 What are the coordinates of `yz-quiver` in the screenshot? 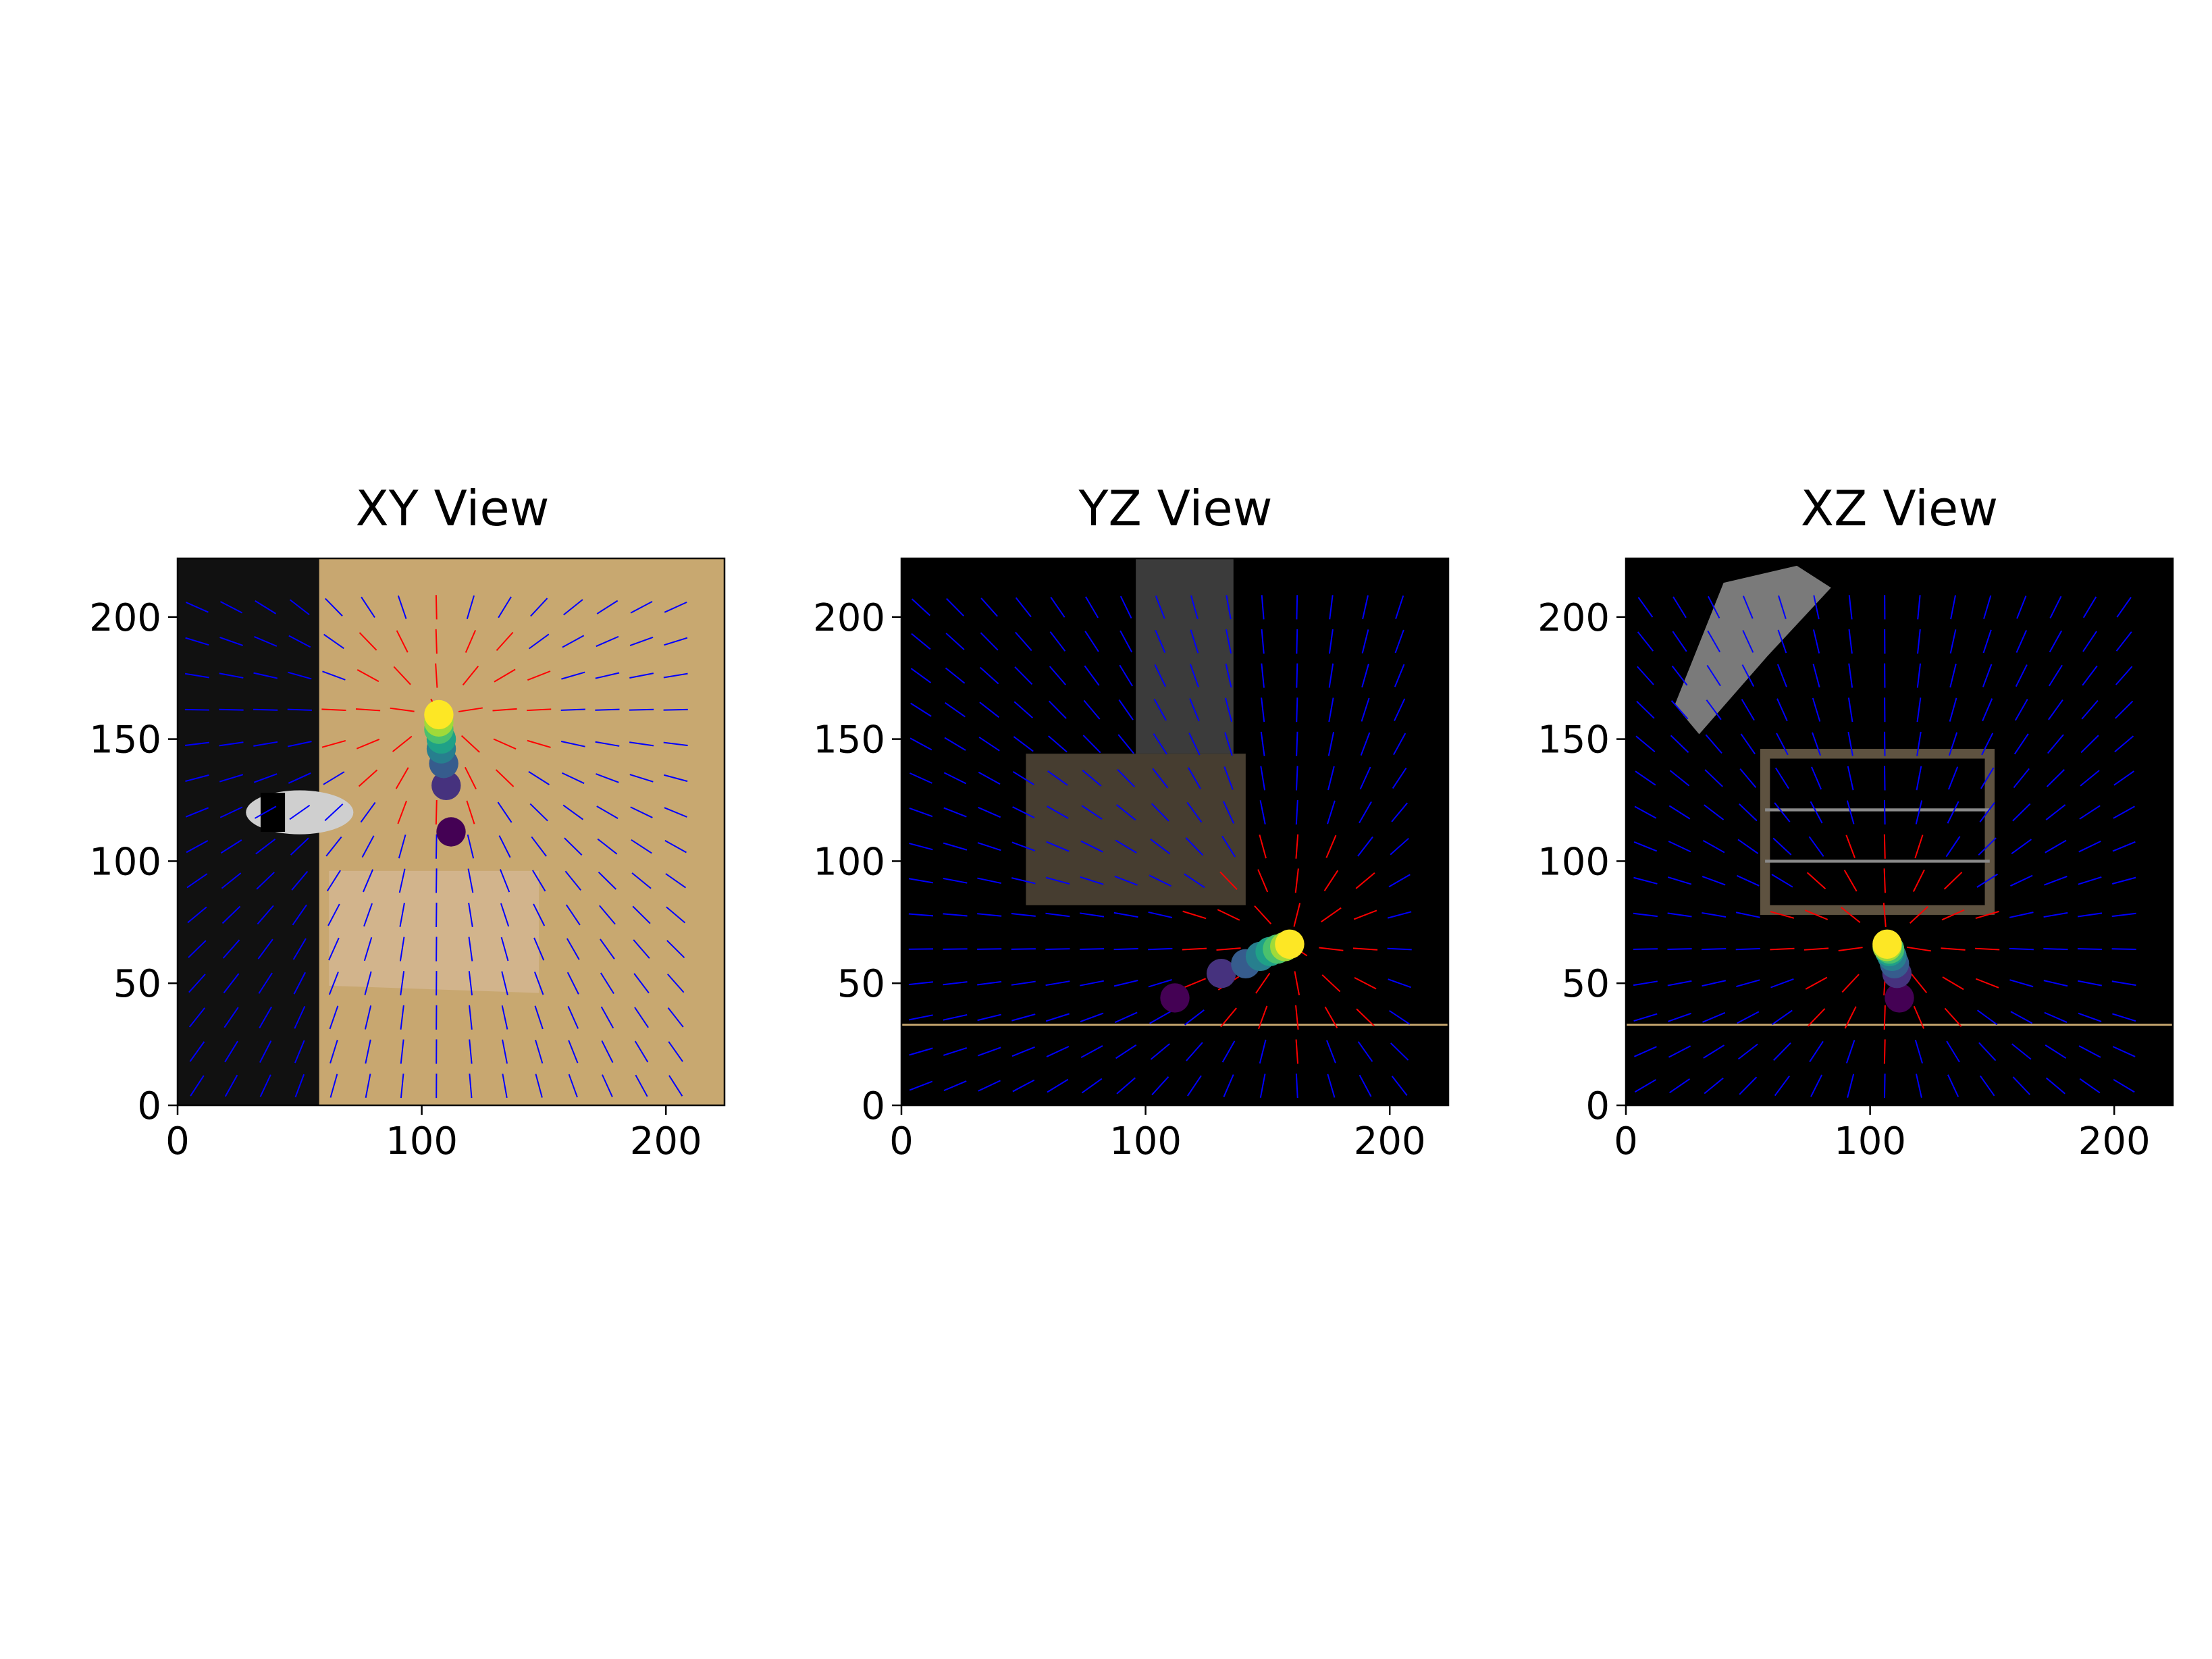 It's located at (1160, 847).